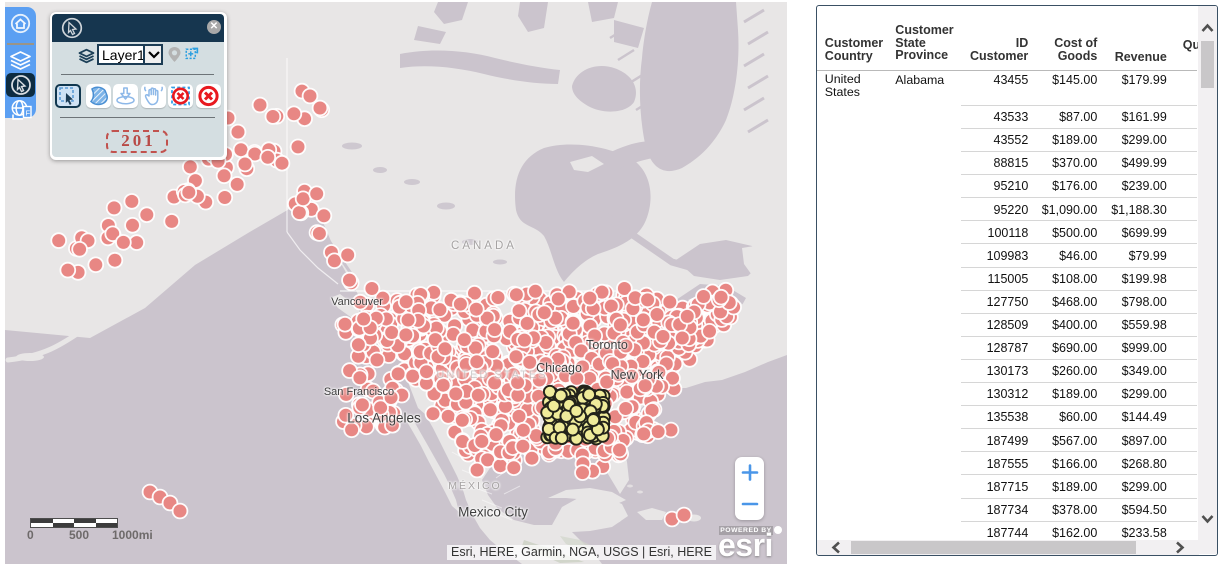  Describe the element at coordinates (28, 113) in the screenshot. I see `svg-text: F` at that location.